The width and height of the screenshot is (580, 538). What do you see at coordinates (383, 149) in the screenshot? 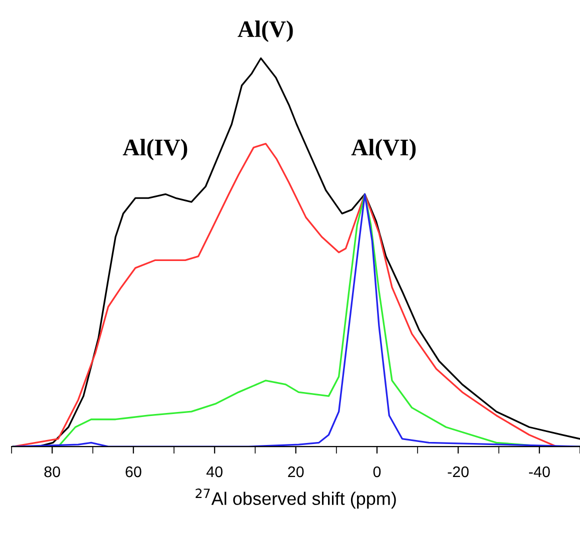
I see `annotation: Al(VI)` at bounding box center [383, 149].